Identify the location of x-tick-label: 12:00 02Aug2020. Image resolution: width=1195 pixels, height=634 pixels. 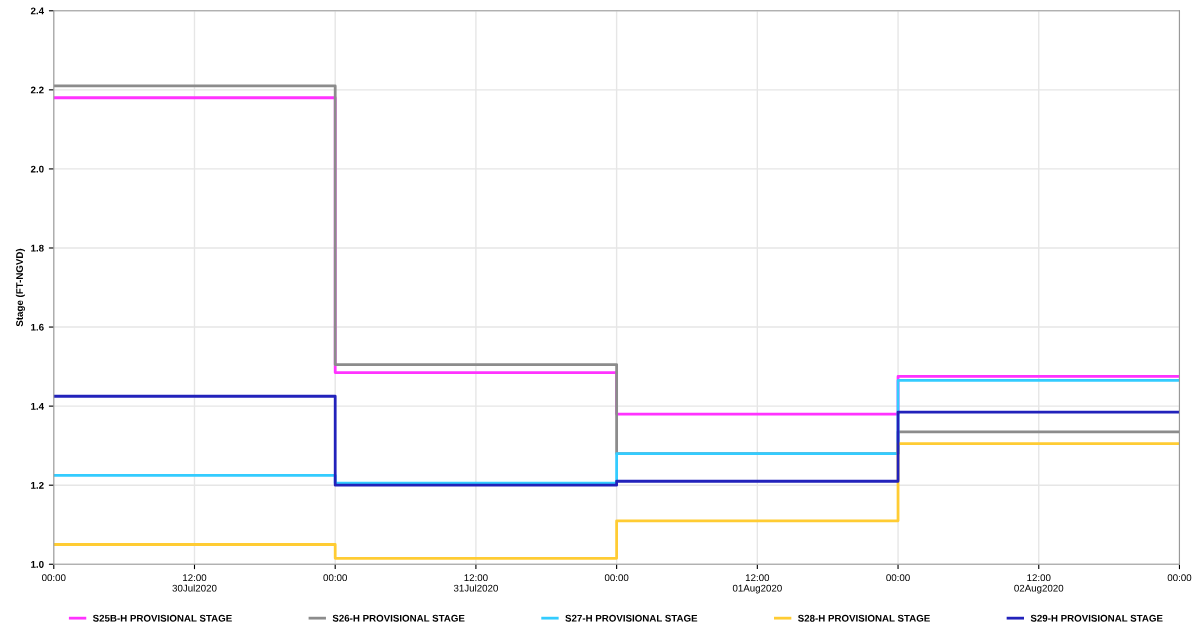
(1039, 584).